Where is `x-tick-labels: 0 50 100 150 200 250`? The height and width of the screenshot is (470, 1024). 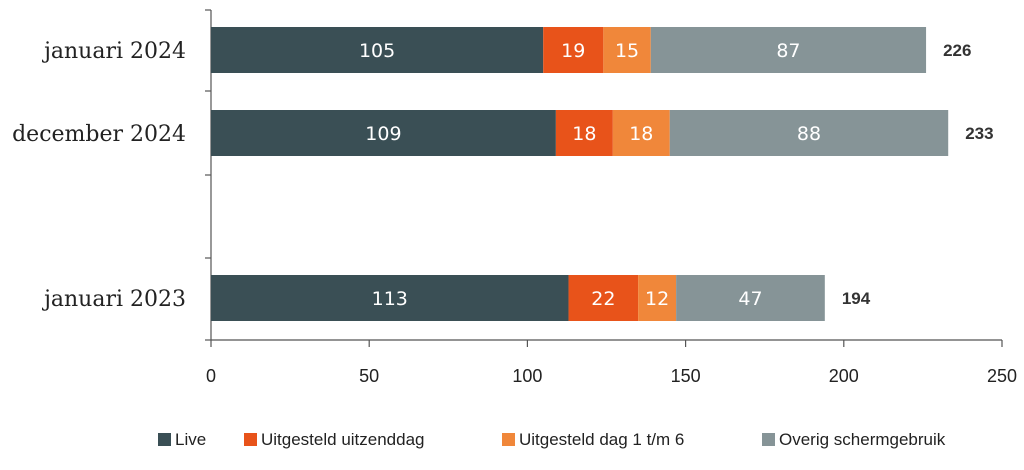
x-tick-labels: 0 50 100 150 200 250 is located at coordinates (611, 376).